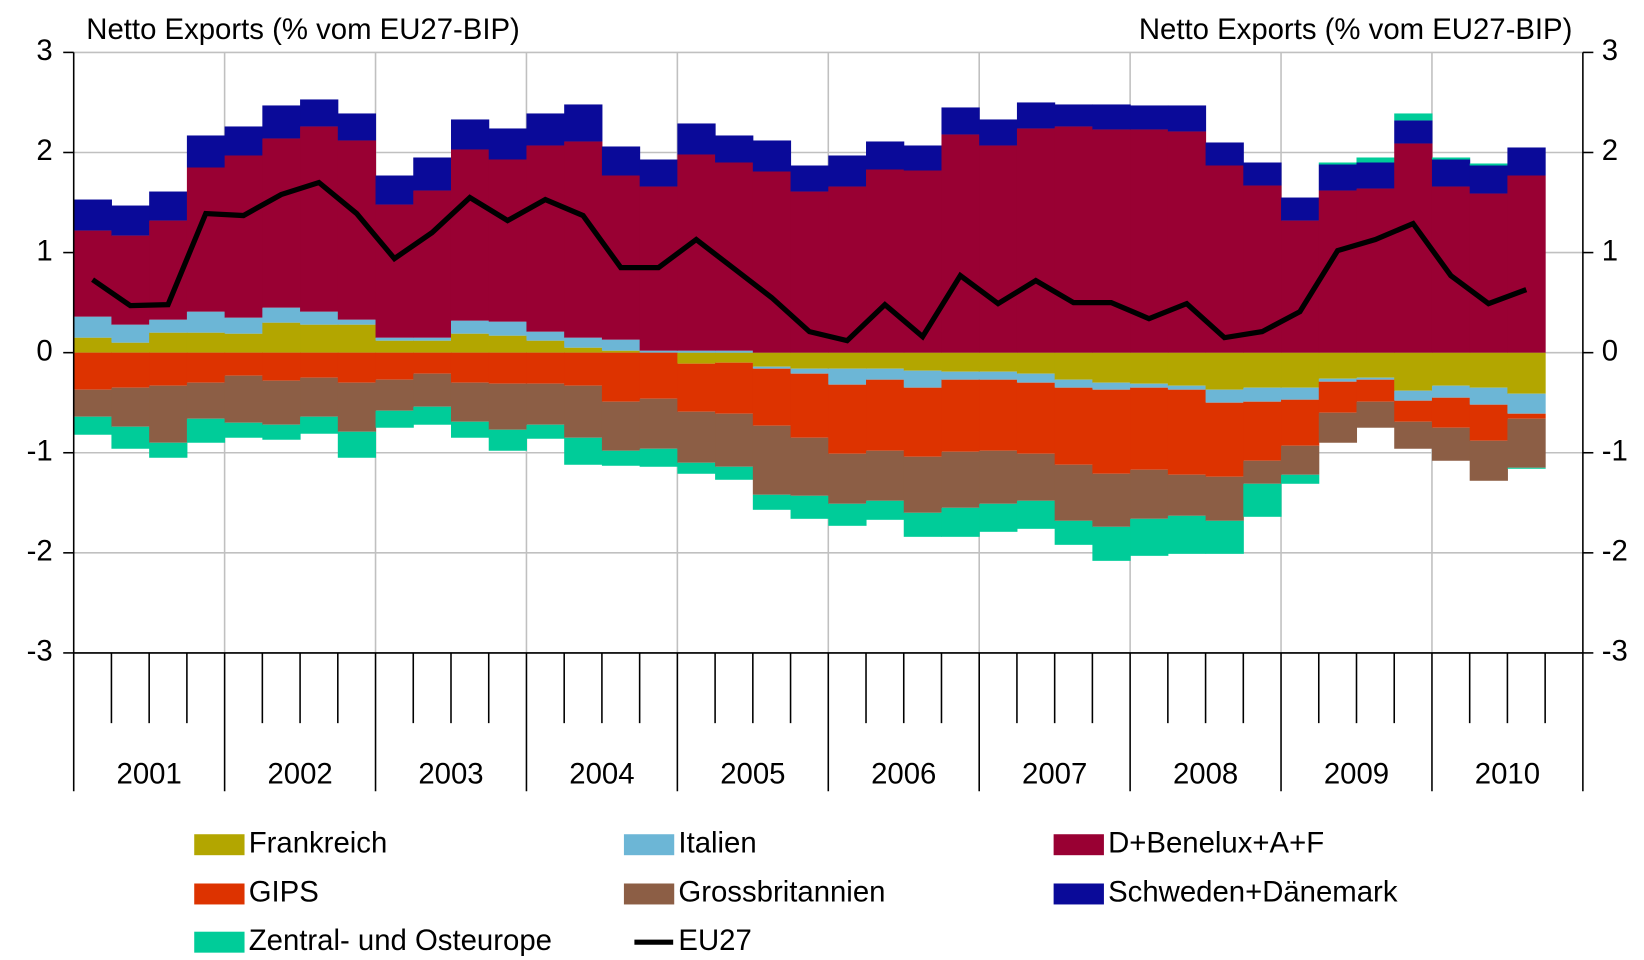 This screenshot has height=960, width=1644. What do you see at coordinates (1356, 773) in the screenshot?
I see `x-group-label: 2009` at bounding box center [1356, 773].